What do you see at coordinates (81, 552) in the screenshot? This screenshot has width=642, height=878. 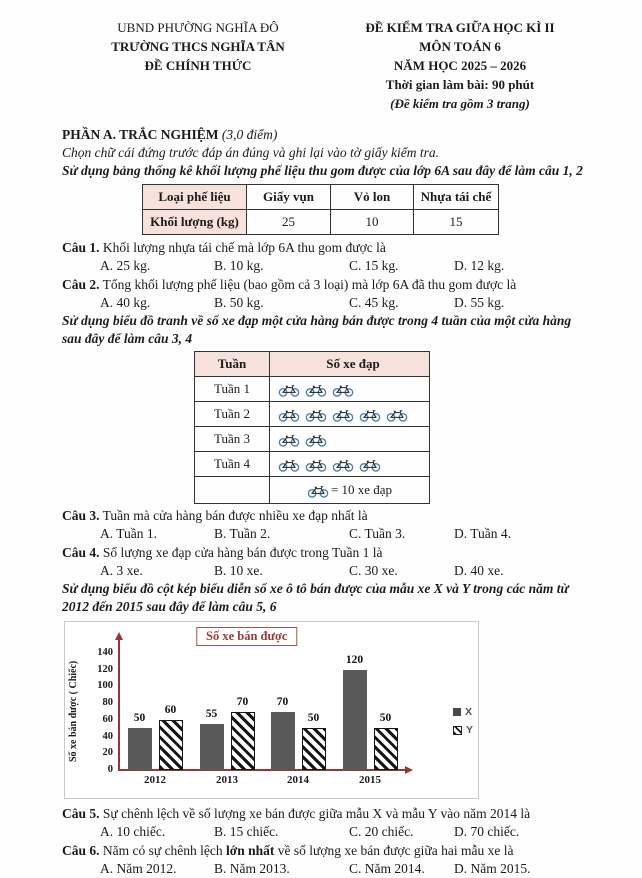 I see `question-4-label: Câu 4.` at bounding box center [81, 552].